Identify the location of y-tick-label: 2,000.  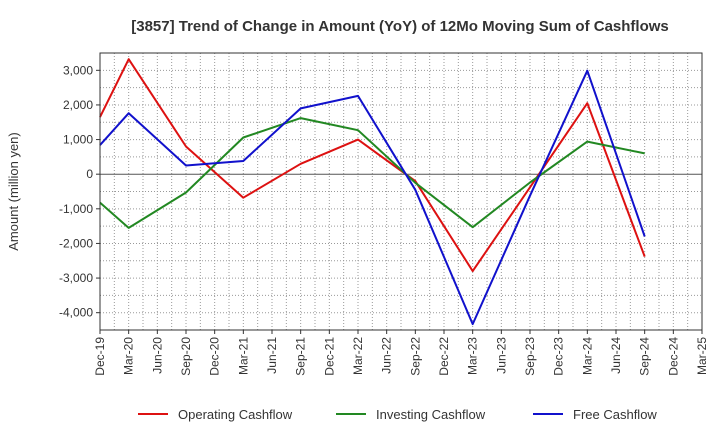
(78, 105).